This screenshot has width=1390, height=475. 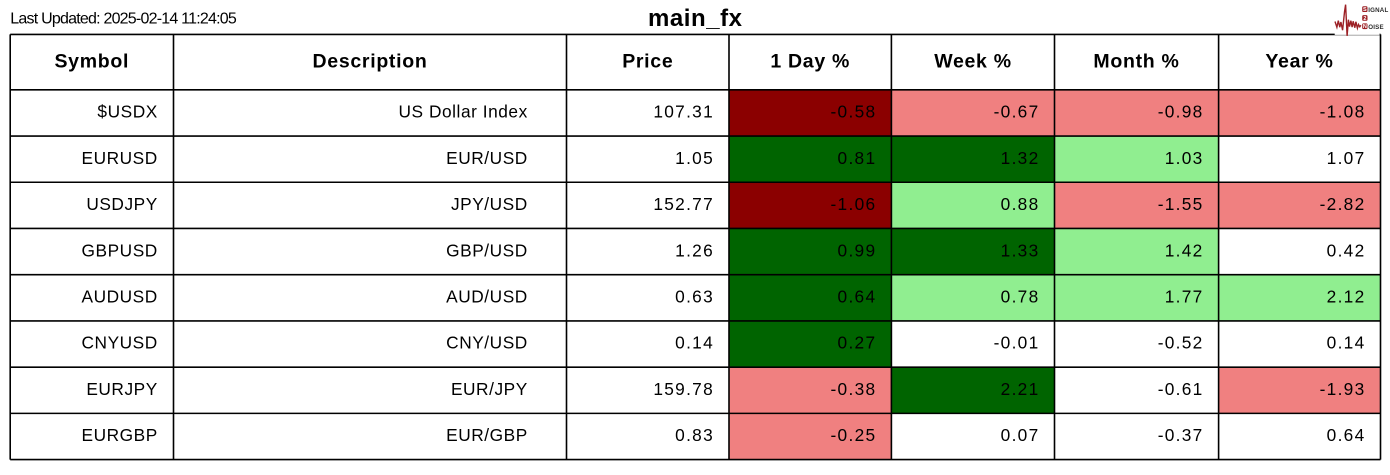 I want to click on svg-text:Last Updated: 2025-02-14 11:24: Last Updated: 2025-02-14 11:24:05, so click(x=123, y=19).